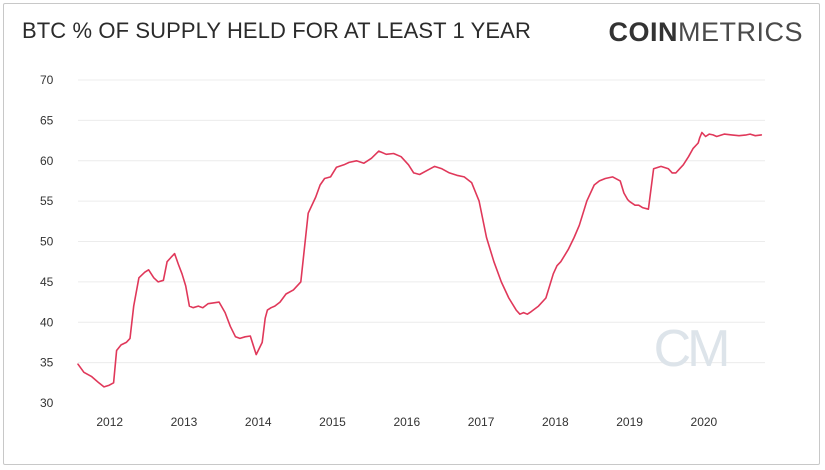 Image resolution: width=825 pixels, height=470 pixels. I want to click on y-tick-label: 50, so click(47, 242).